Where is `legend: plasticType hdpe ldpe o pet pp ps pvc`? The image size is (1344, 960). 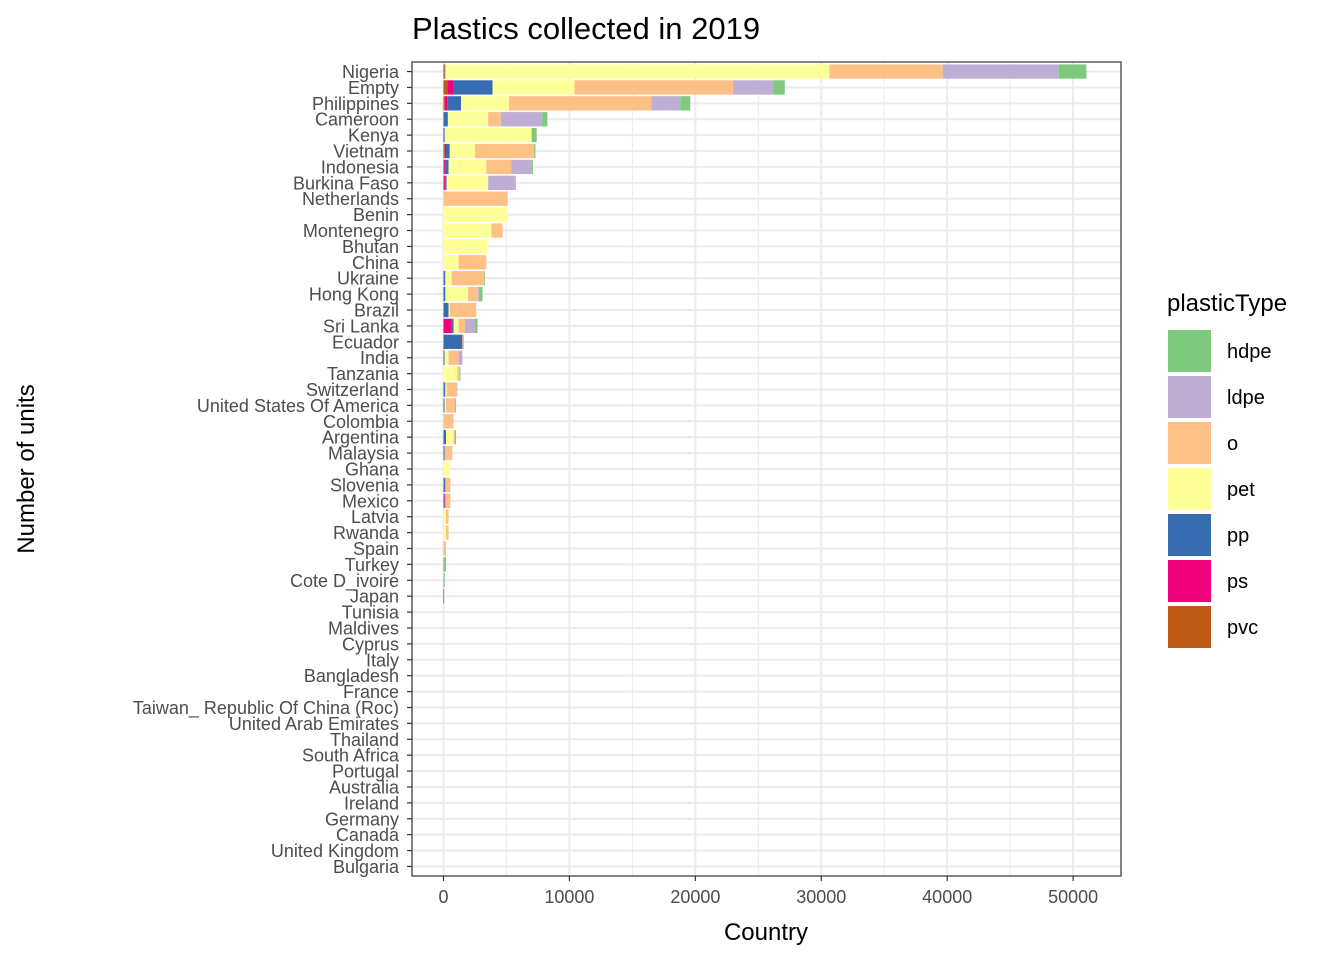 legend: plasticType hdpe ldpe o pet pp ps pvc is located at coordinates (1227, 469).